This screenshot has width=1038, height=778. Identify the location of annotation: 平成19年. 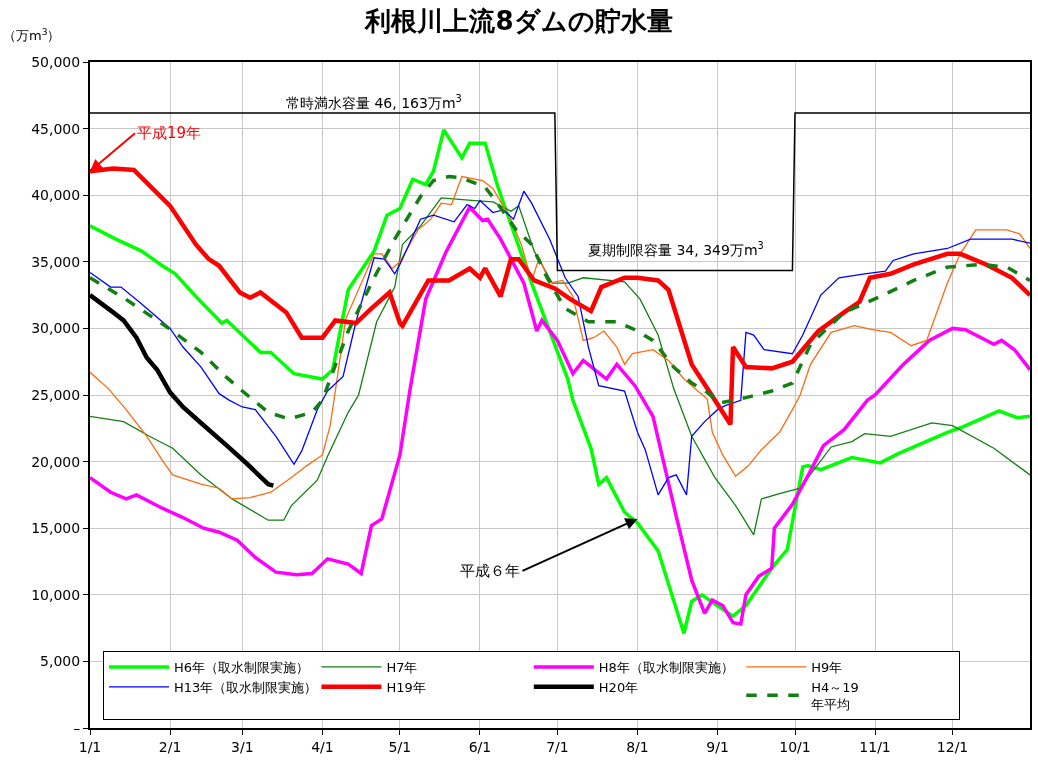
(169, 133).